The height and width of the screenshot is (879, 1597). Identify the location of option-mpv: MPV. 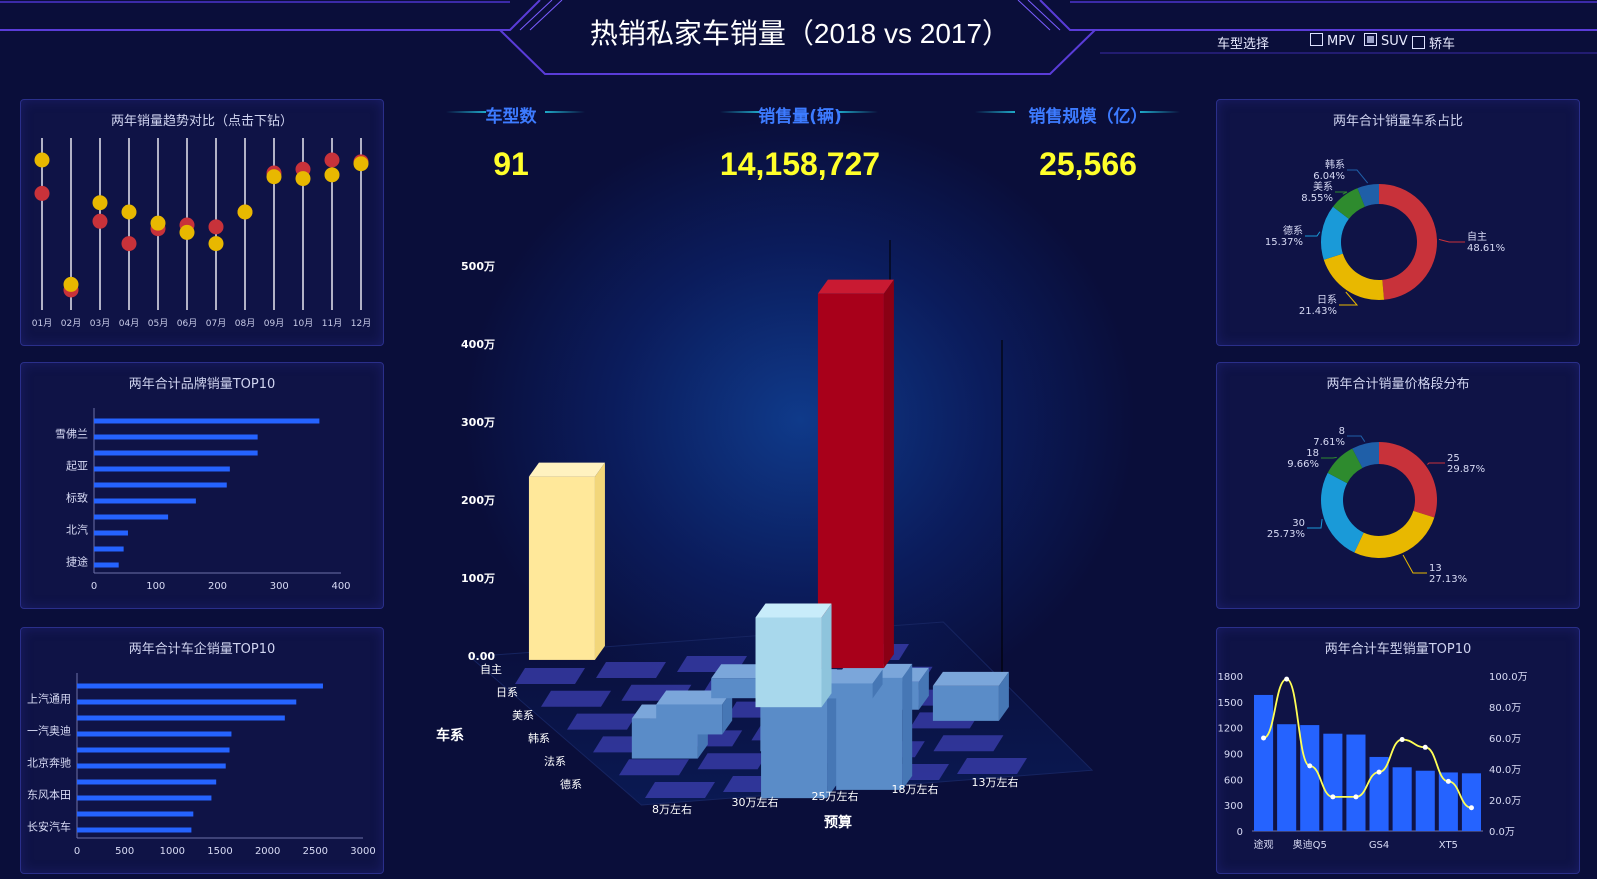
(1332, 41).